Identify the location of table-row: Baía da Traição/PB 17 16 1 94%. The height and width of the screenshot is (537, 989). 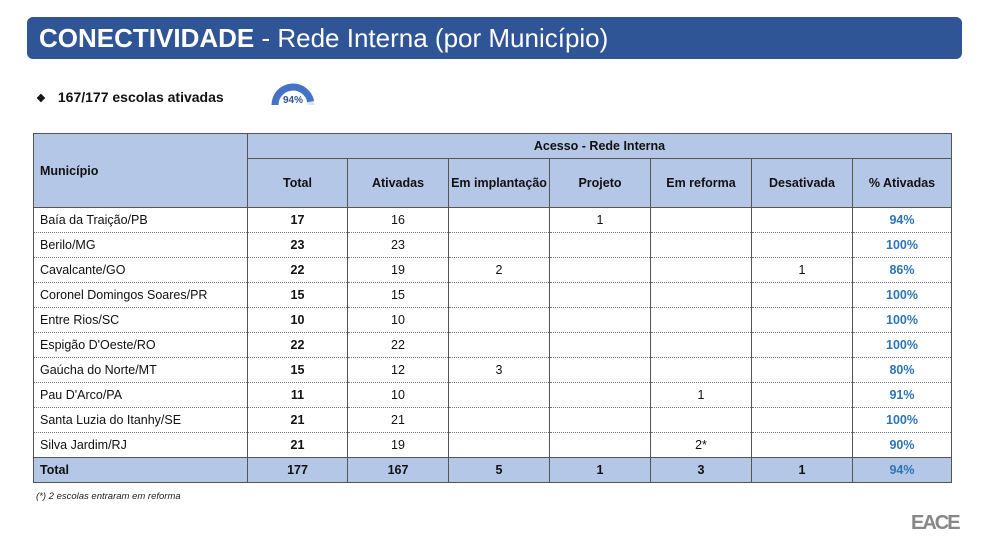
(492, 220).